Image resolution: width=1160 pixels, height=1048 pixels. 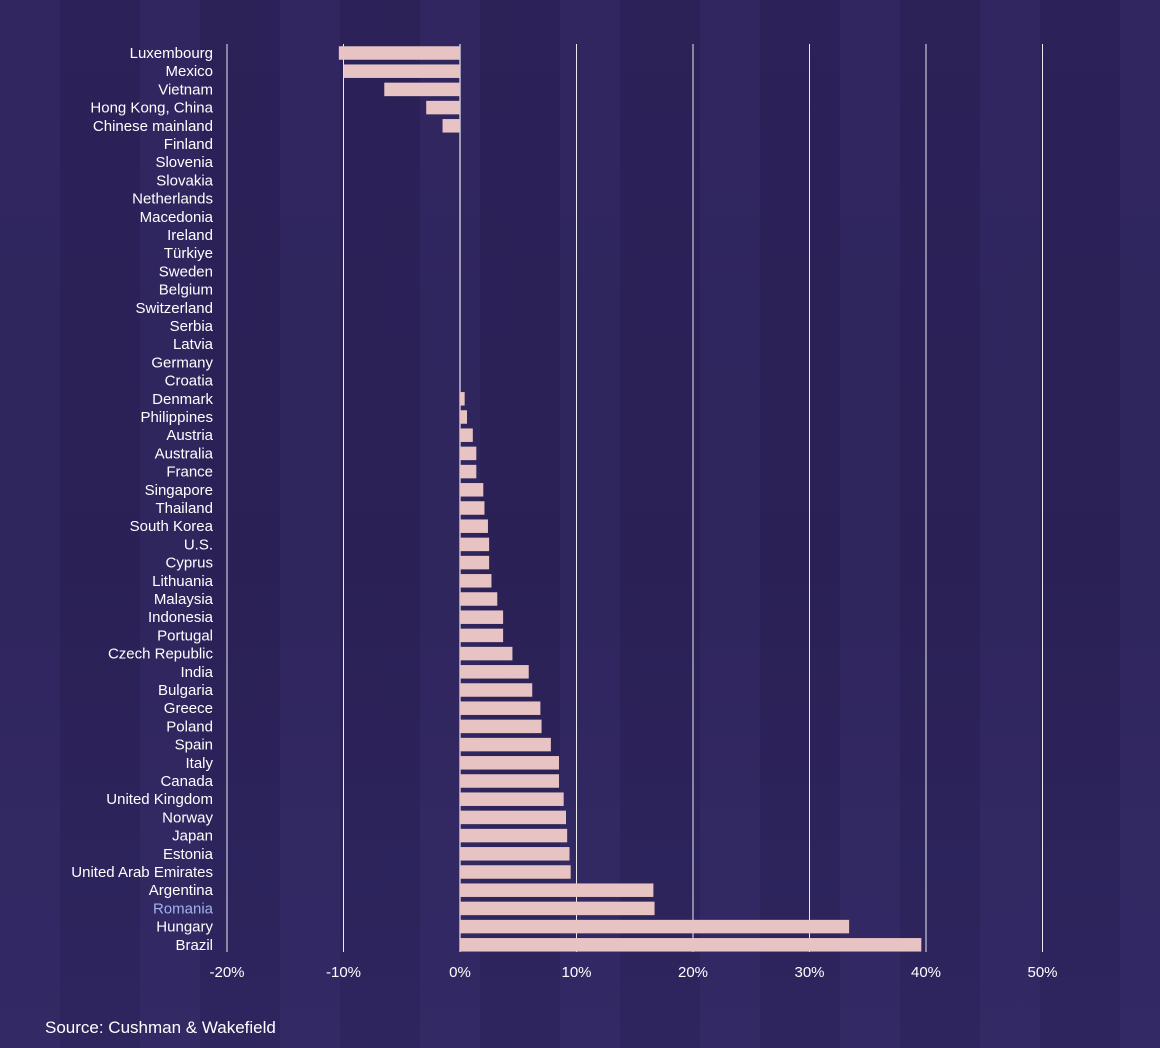 What do you see at coordinates (226, 972) in the screenshot?
I see `x-tick-label: -20%` at bounding box center [226, 972].